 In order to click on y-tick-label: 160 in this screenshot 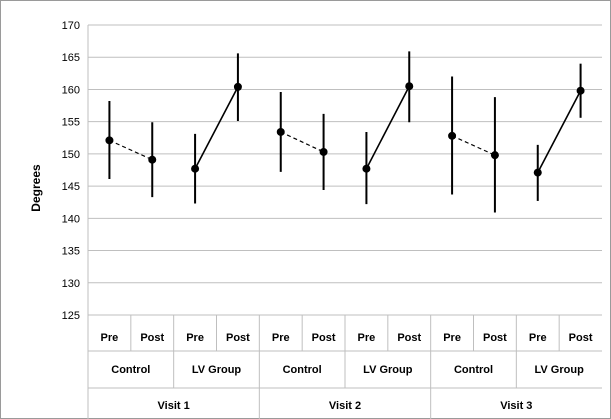, I will do `click(71, 90)`.